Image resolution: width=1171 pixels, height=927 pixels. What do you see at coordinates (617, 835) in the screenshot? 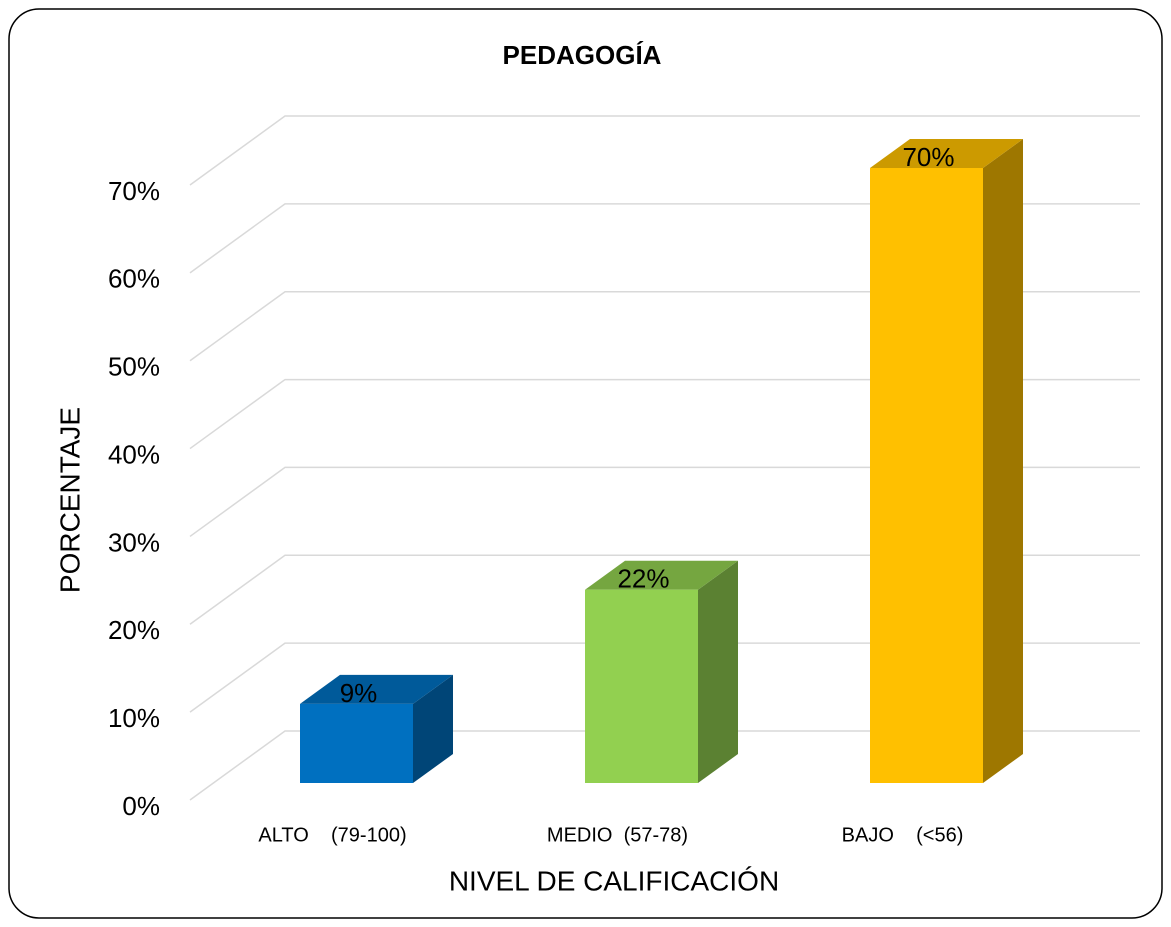
I see `x-tick-label: MEDIO (57-78)` at bounding box center [617, 835].